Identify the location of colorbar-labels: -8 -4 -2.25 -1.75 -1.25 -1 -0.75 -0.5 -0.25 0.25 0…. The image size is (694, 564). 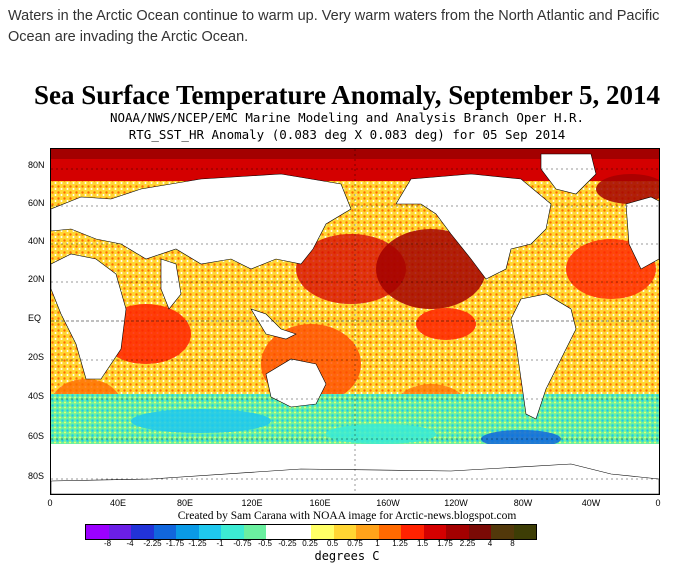
(355, 544).